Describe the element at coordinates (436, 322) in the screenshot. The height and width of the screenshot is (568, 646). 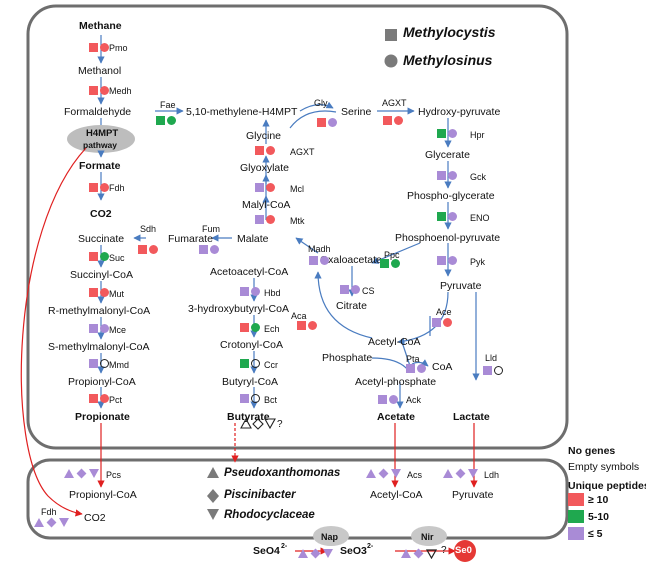
I see `ace-methylocystis-square` at that location.